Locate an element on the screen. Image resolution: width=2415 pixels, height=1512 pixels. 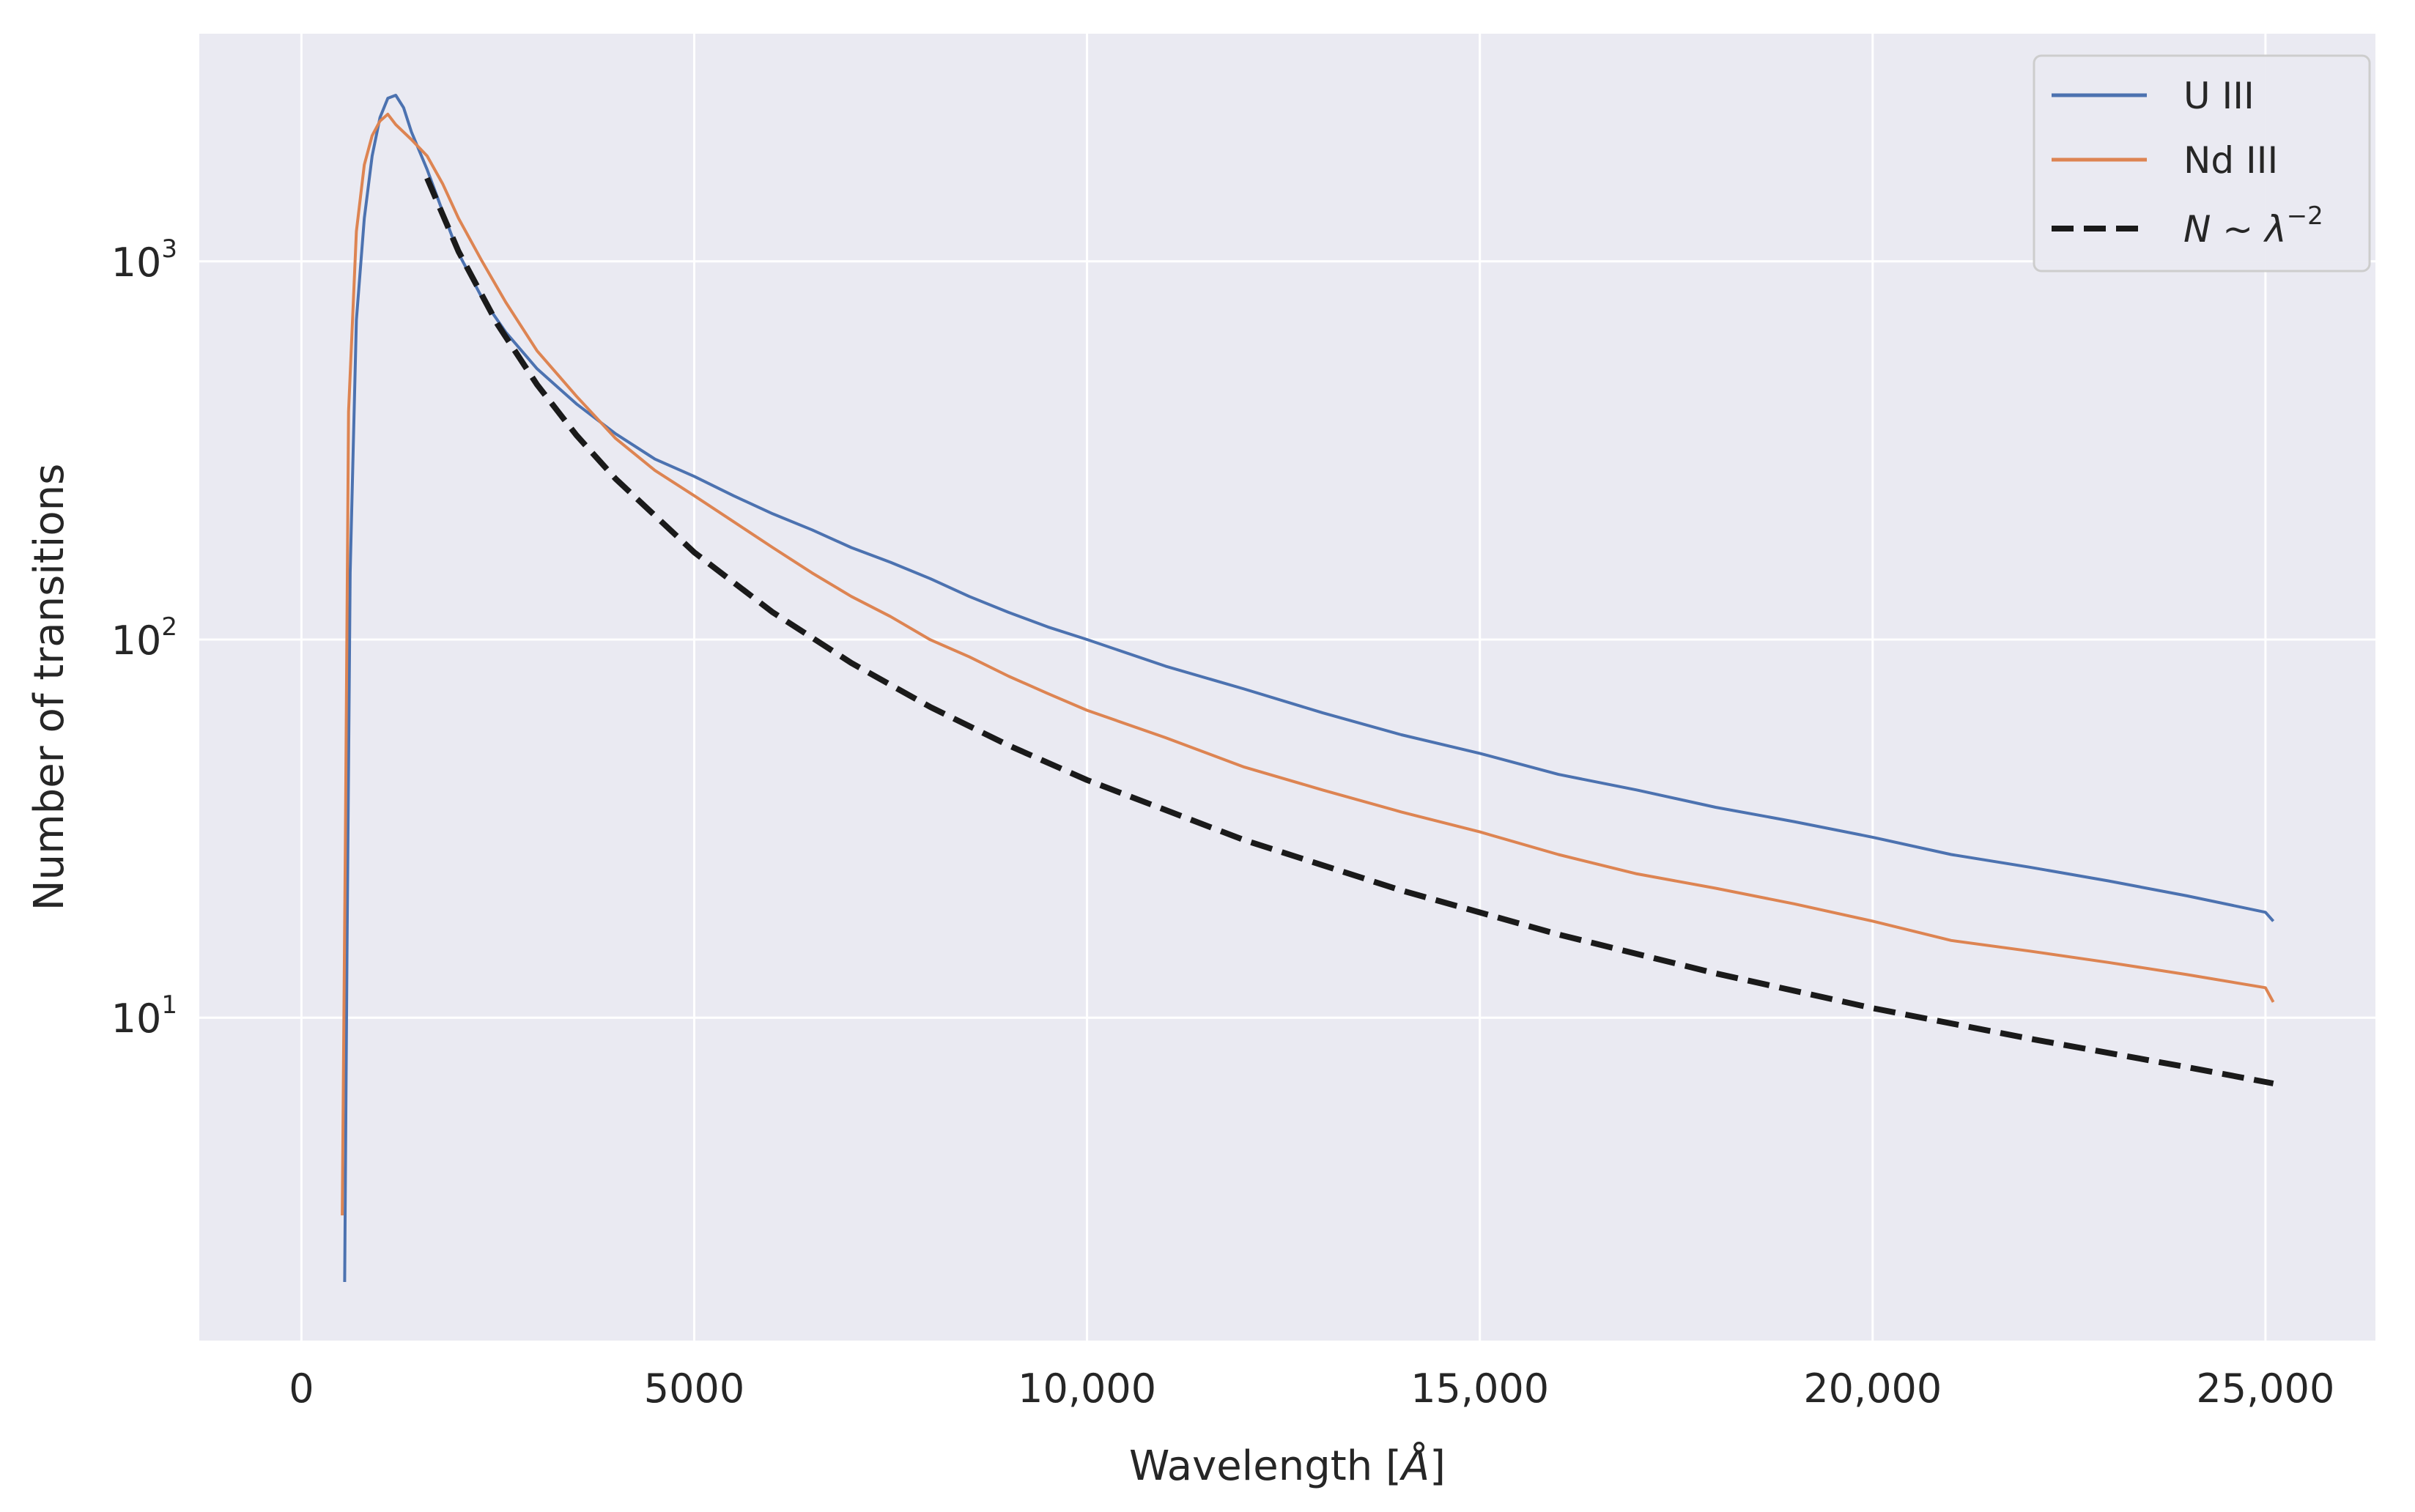
legend: U III Nd III N ~ λ−2 is located at coordinates (2202, 163).